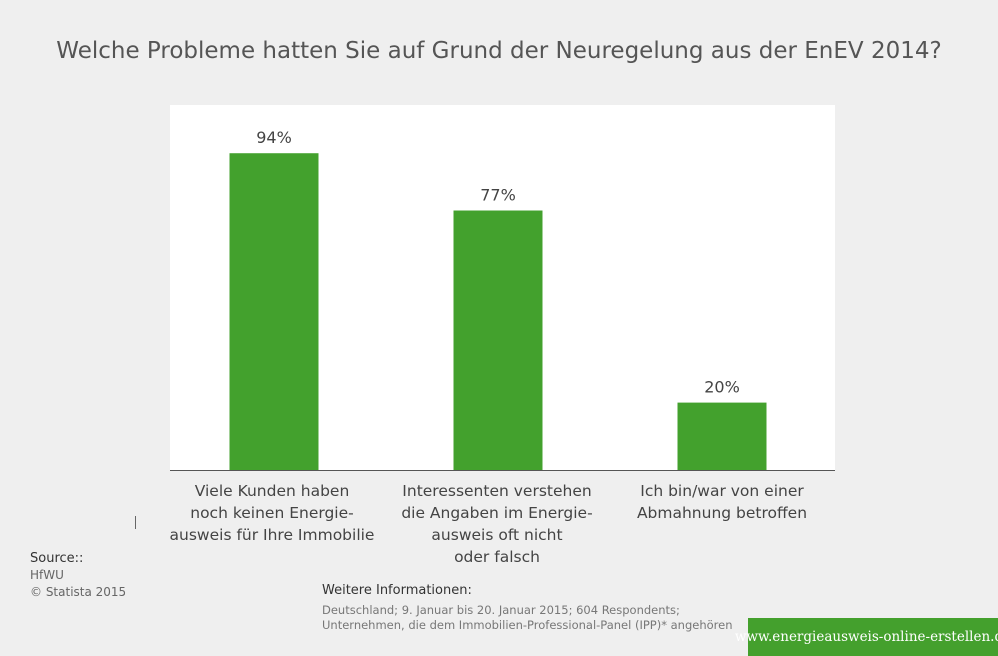 The image size is (998, 656). I want to click on website-banner-link: www.energieausweis-online-erstellen.de, so click(866, 637).